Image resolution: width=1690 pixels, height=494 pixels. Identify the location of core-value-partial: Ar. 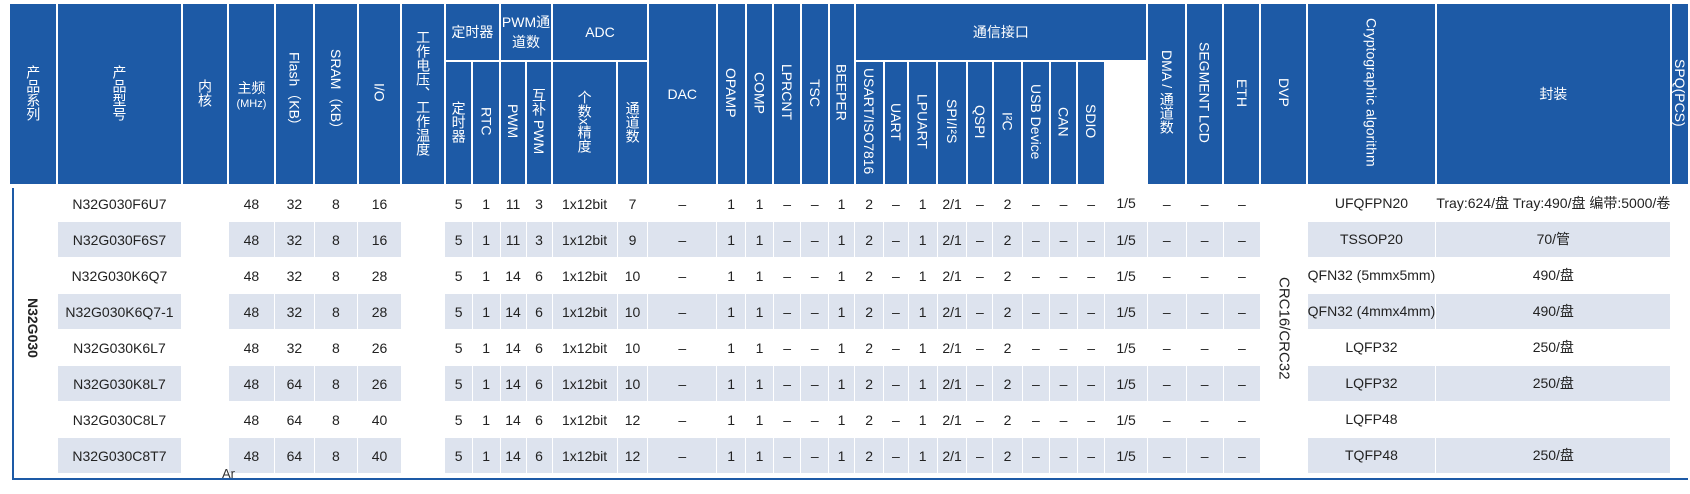
(228, 473).